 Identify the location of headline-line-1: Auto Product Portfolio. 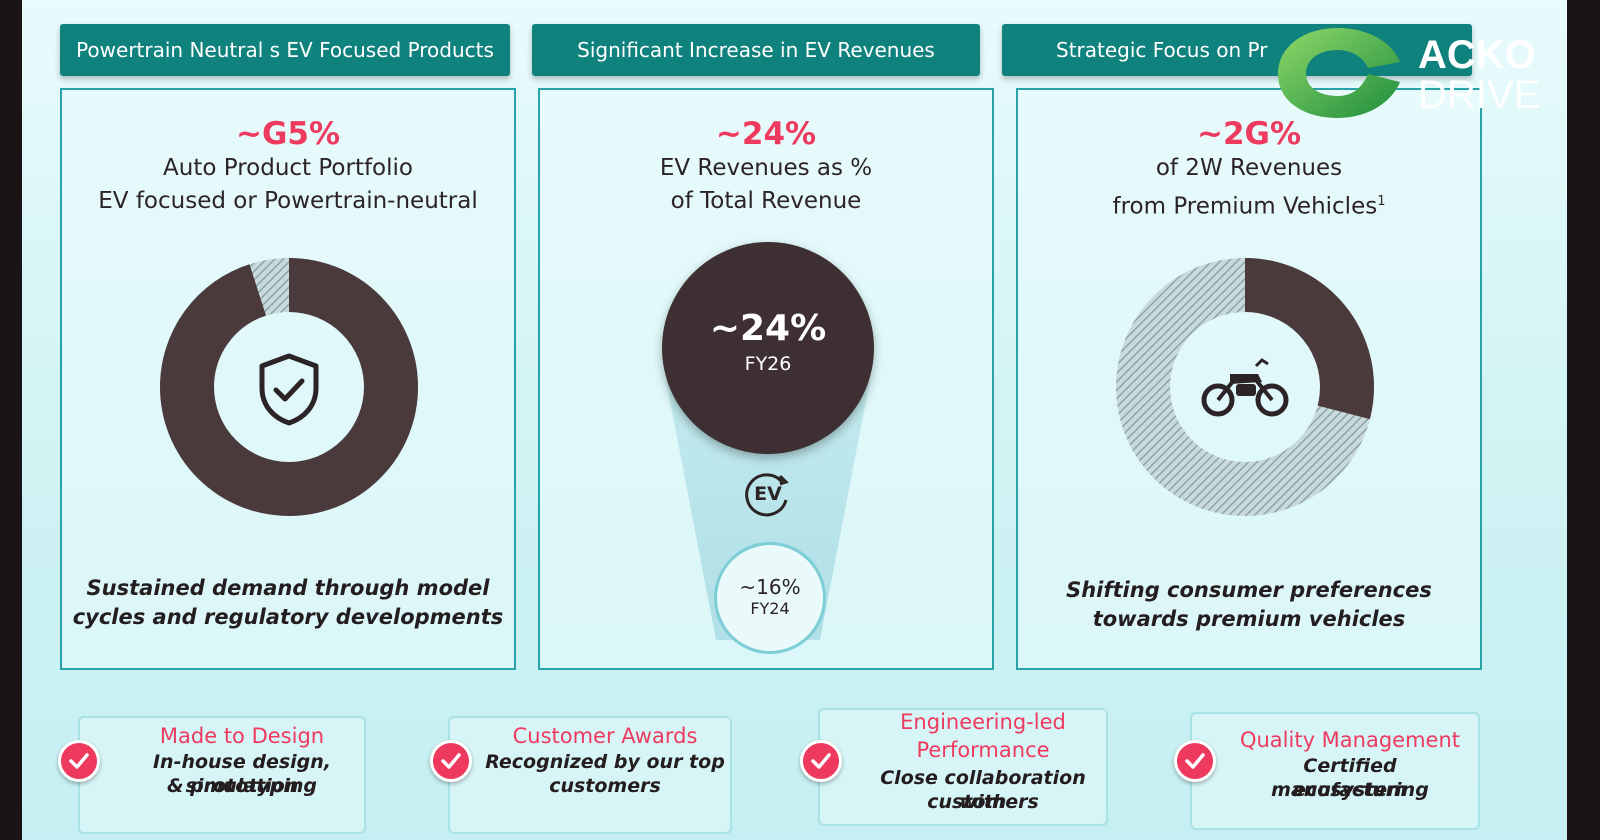
(288, 168).